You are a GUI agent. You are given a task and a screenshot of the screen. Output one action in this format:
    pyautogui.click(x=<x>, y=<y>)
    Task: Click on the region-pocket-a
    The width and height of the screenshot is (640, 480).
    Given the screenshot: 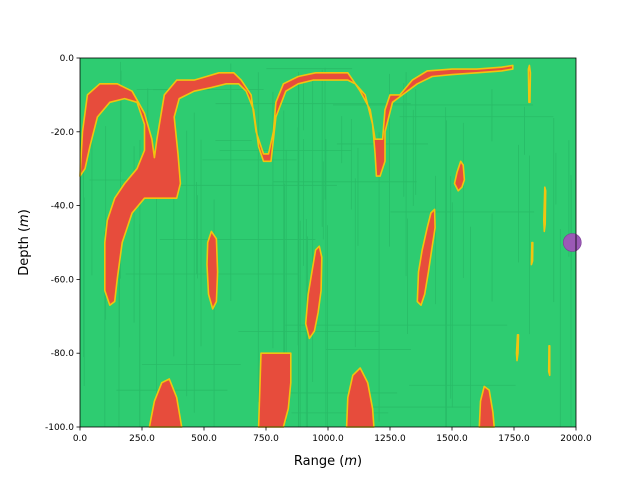 What is the action you would take?
    pyautogui.click(x=212, y=270)
    